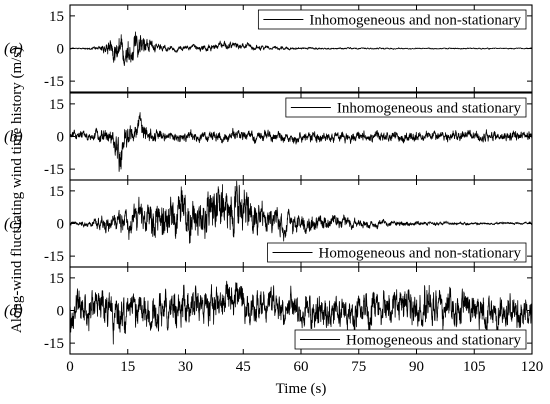 This screenshot has width=550, height=404. What do you see at coordinates (301, 389) in the screenshot?
I see `x-axis-label: Time (s)` at bounding box center [301, 389].